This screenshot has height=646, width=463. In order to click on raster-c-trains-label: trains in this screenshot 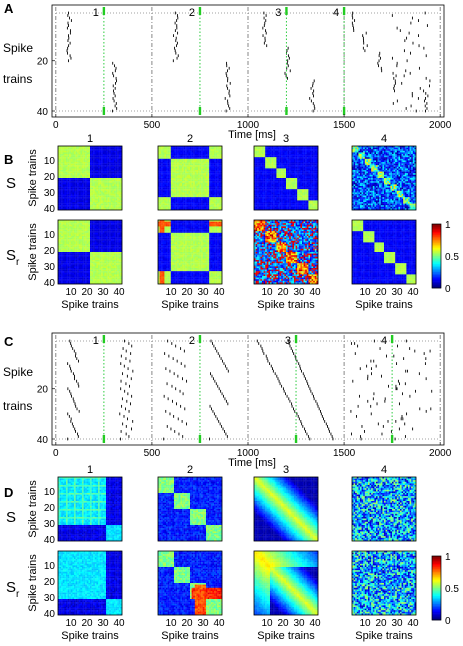, I will do `click(17, 406)`.